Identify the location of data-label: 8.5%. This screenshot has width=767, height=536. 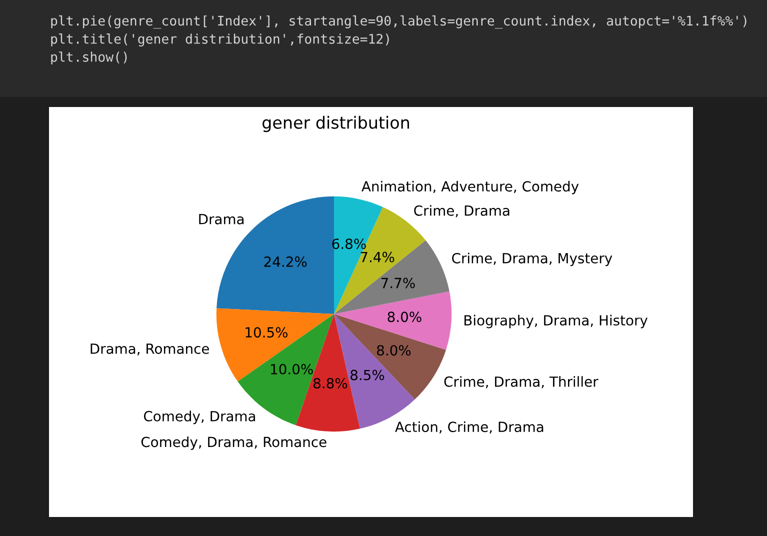
(367, 375).